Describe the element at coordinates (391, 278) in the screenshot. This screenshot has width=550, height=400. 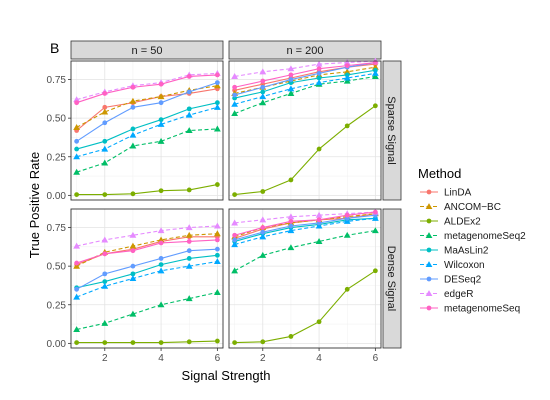
I see `row-strip-label: Dense Signal` at that location.